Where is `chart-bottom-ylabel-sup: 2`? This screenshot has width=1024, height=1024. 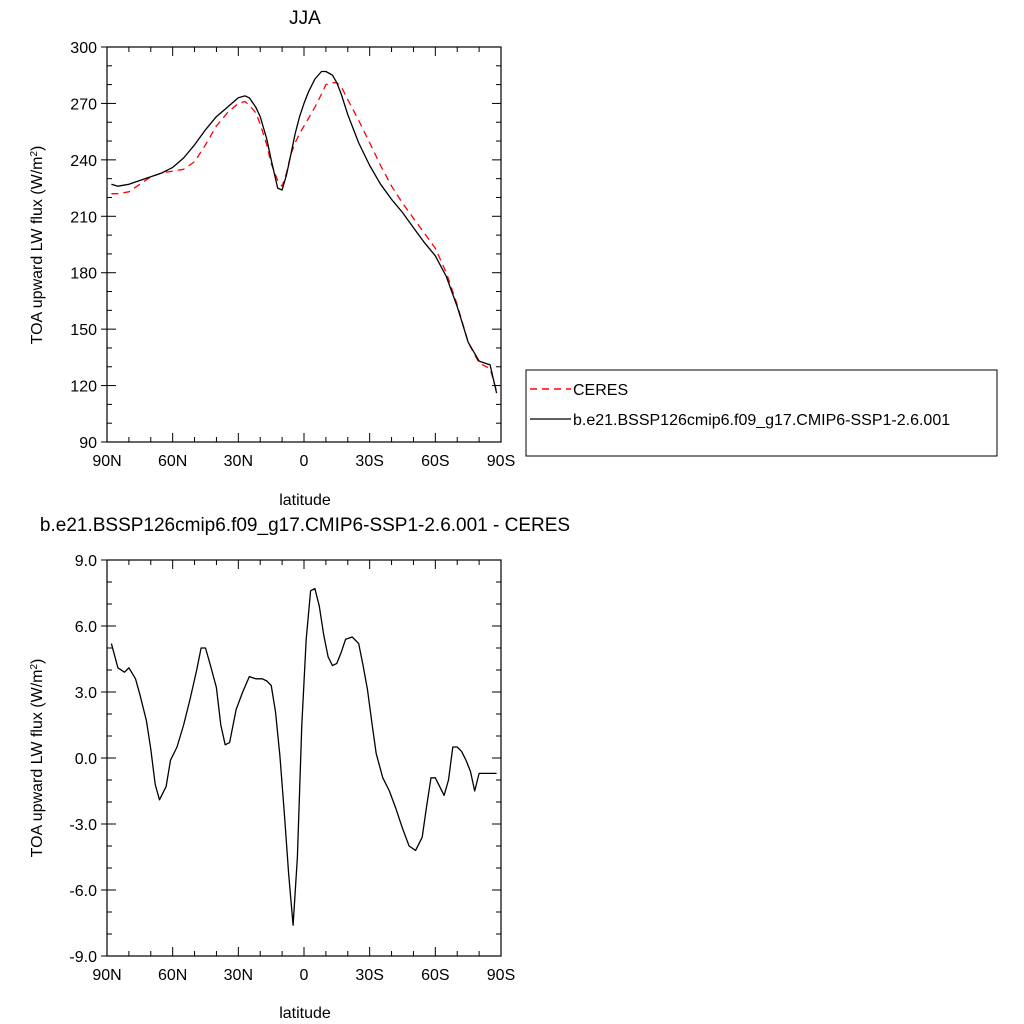 chart-bottom-ylabel-sup: 2 is located at coordinates (34, 667).